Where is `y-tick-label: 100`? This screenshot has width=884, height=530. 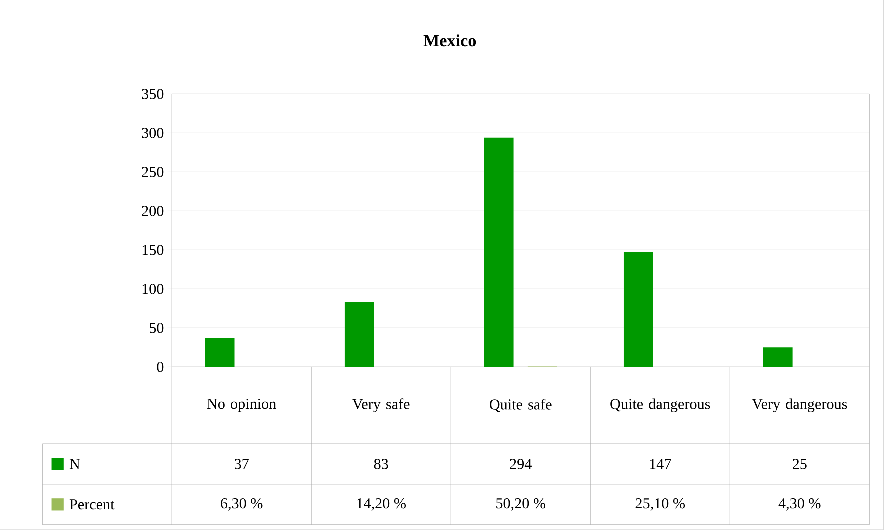
y-tick-label: 100 is located at coordinates (153, 289).